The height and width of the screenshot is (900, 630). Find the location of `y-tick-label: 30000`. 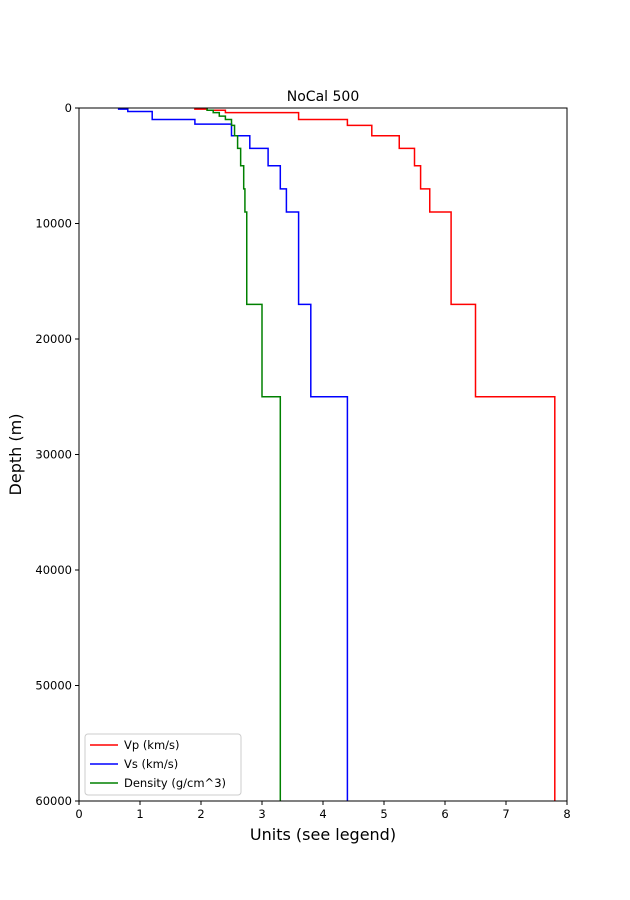

y-tick-label: 30000 is located at coordinates (53, 455).